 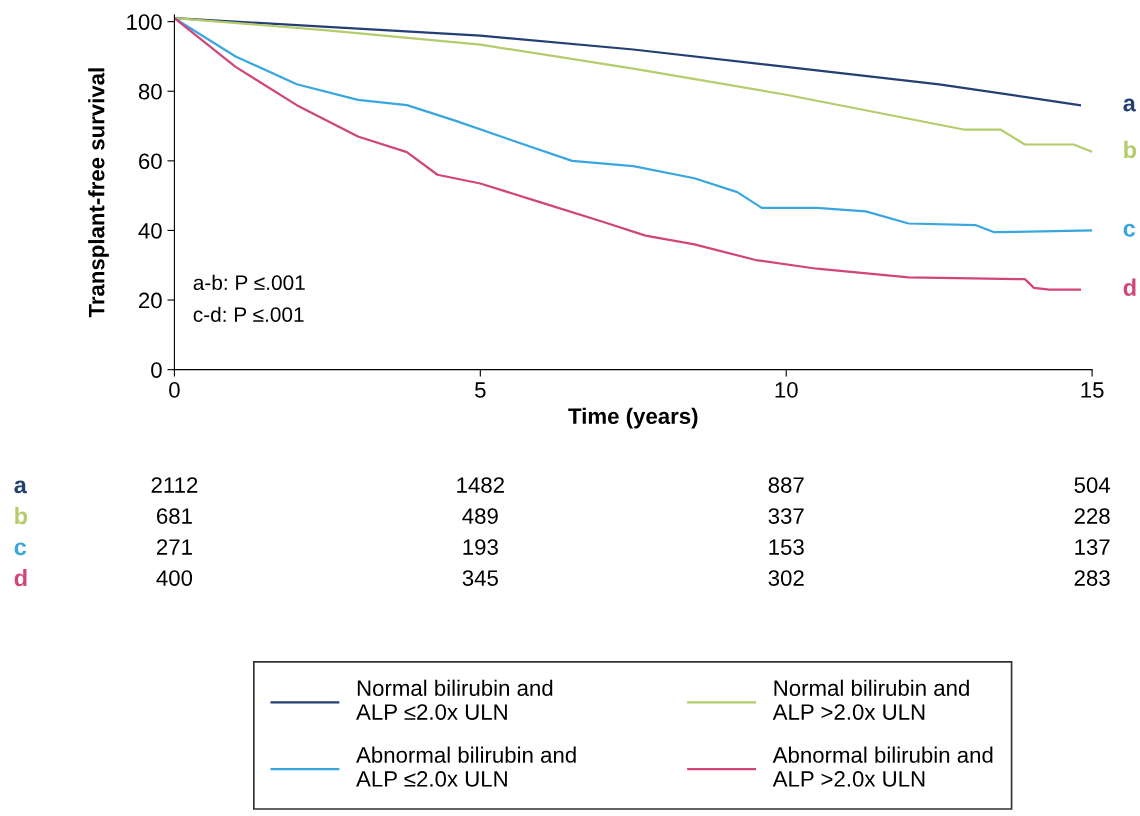 I want to click on y-axis-title: Transplant-free survival, so click(x=98, y=193).